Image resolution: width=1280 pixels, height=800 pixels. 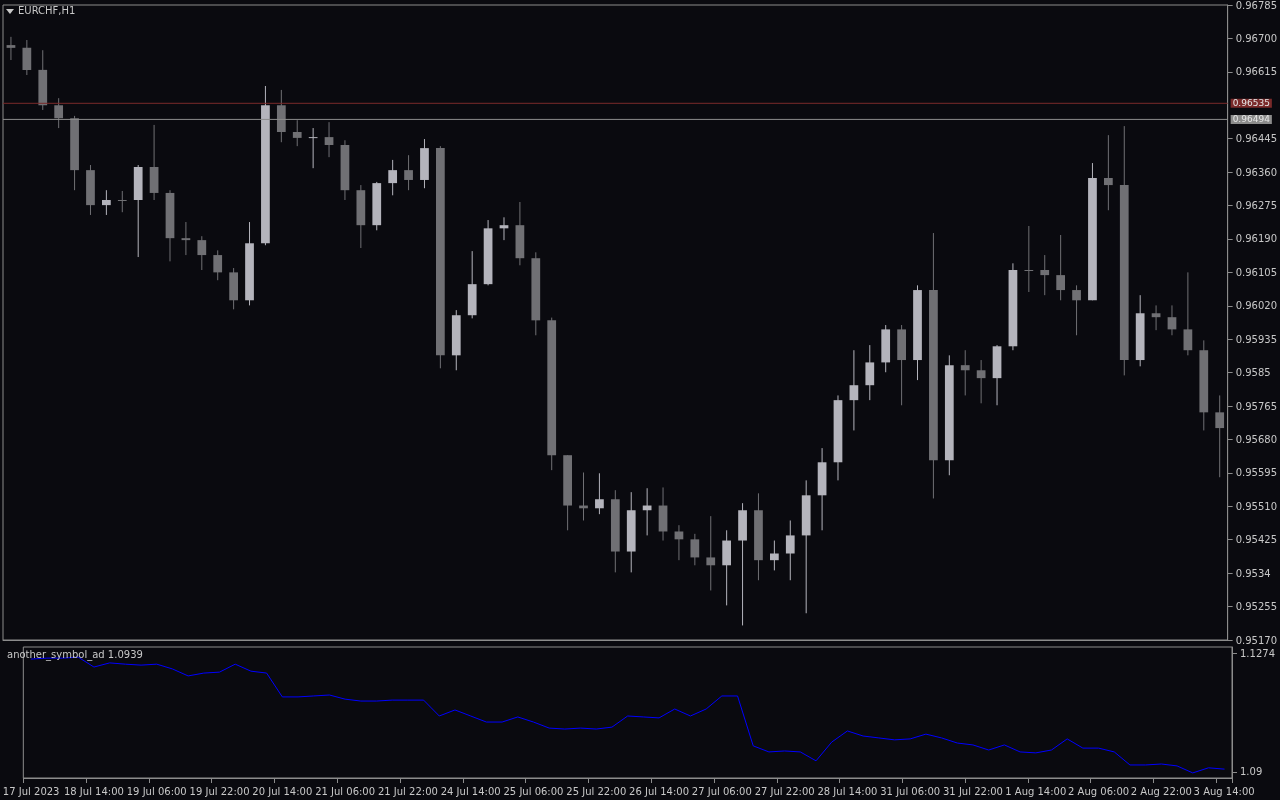 I want to click on y-tick-label: 0.96190, so click(x=1256, y=239).